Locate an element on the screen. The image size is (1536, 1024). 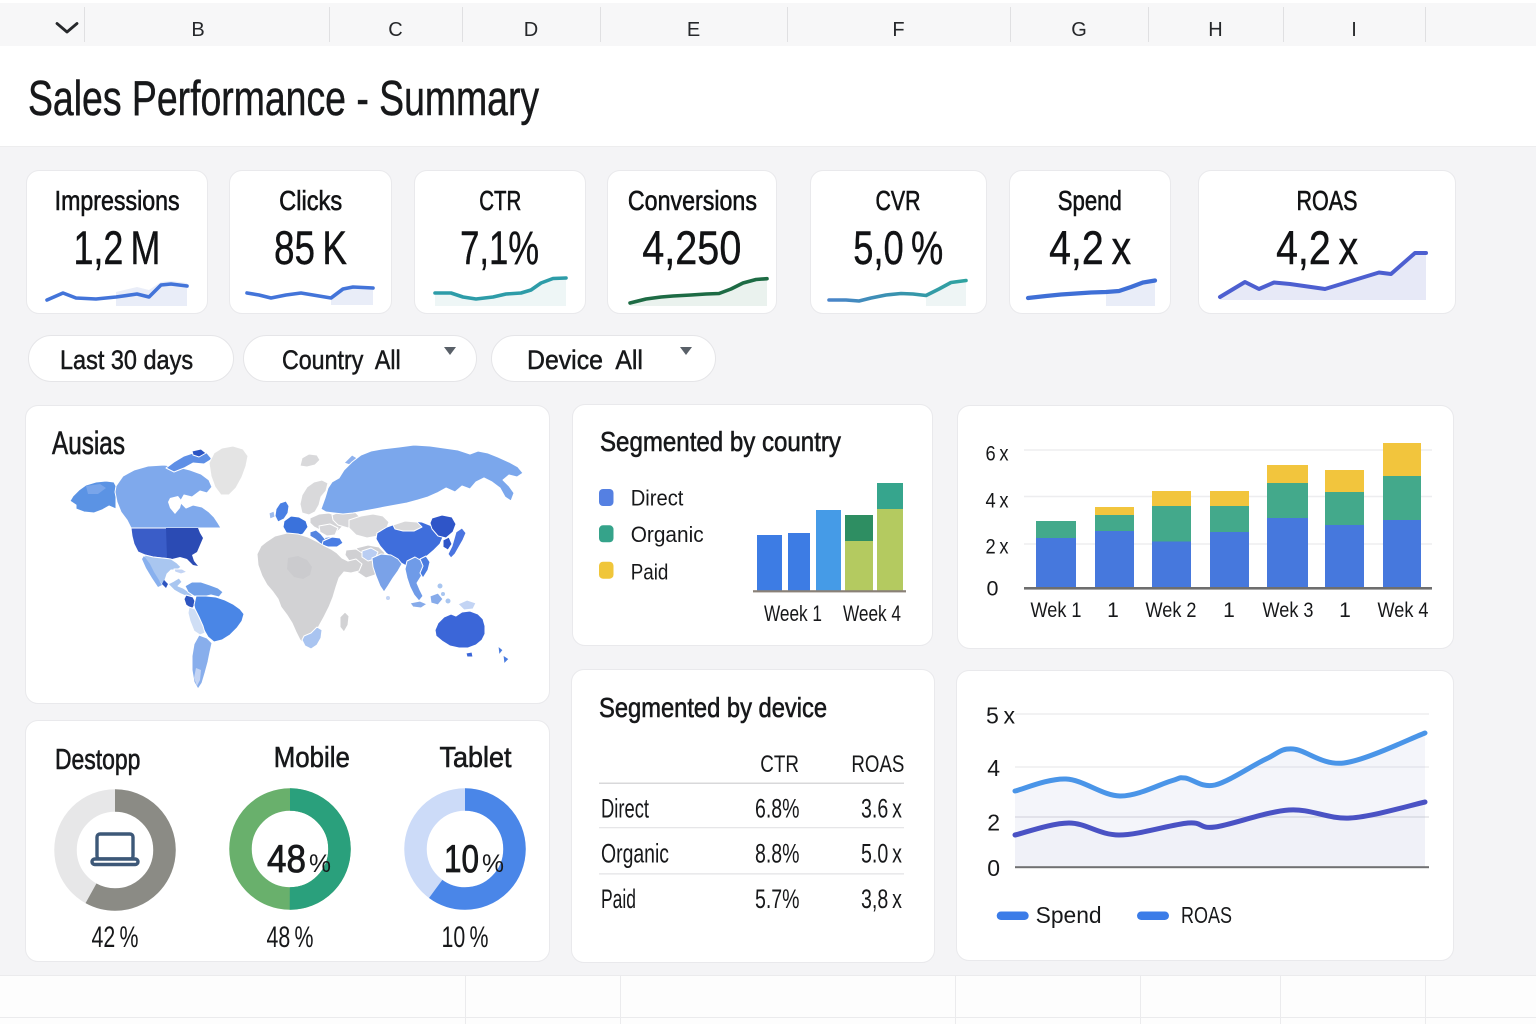
svg-text: Week 4 is located at coordinates (872, 613).